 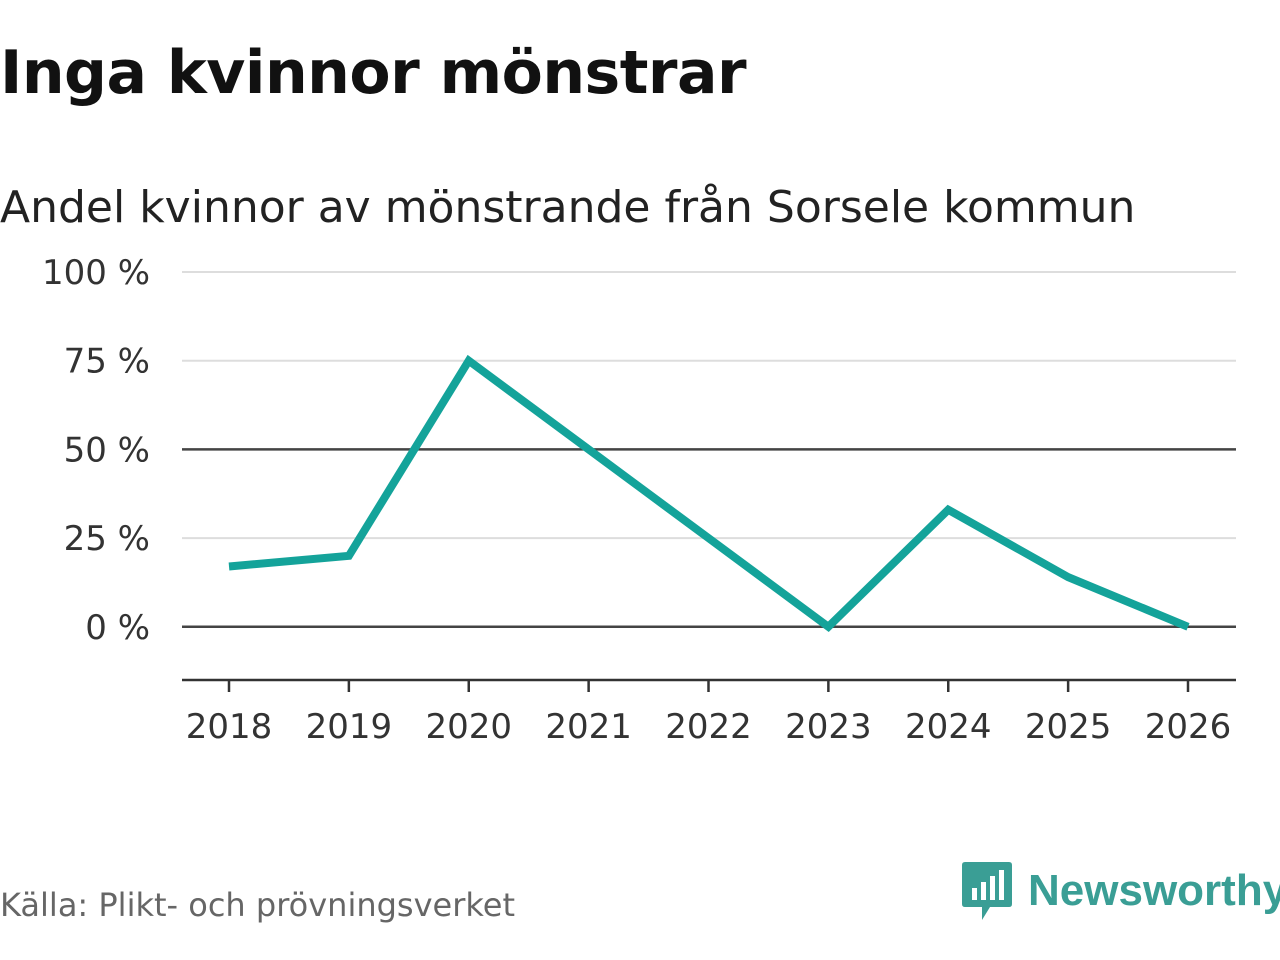 I want to click on y-tick-label-25: 25 %, so click(x=107, y=539).